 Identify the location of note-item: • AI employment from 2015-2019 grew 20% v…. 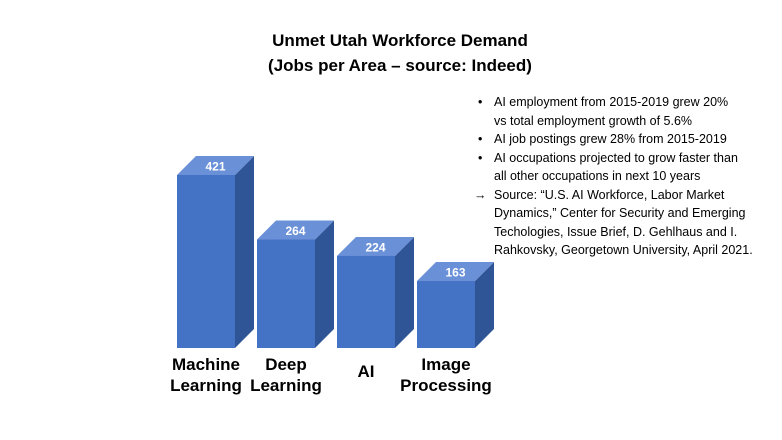
(624, 111).